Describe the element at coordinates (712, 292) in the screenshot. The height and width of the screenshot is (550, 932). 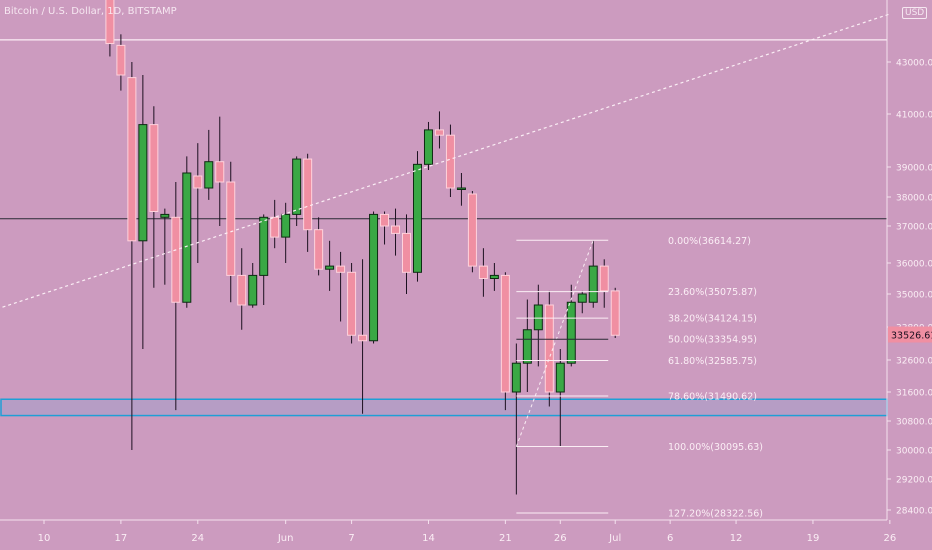
I see `fib-level-label: 23.60%(35075.87)` at that location.